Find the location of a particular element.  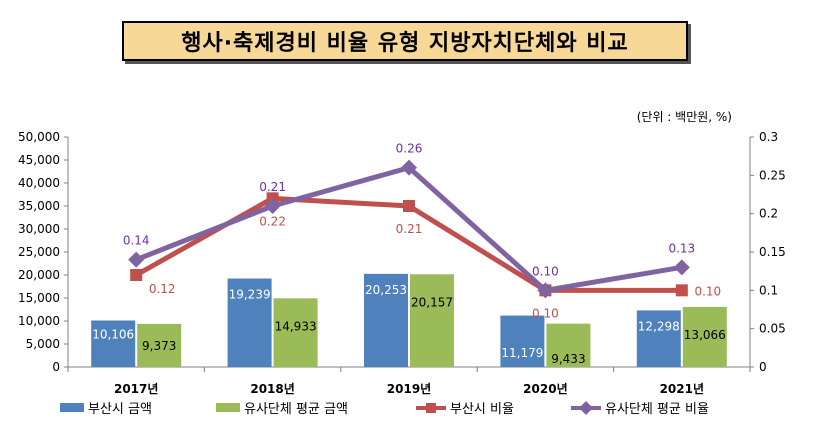

bar-data-label: 14,933 is located at coordinates (296, 326).